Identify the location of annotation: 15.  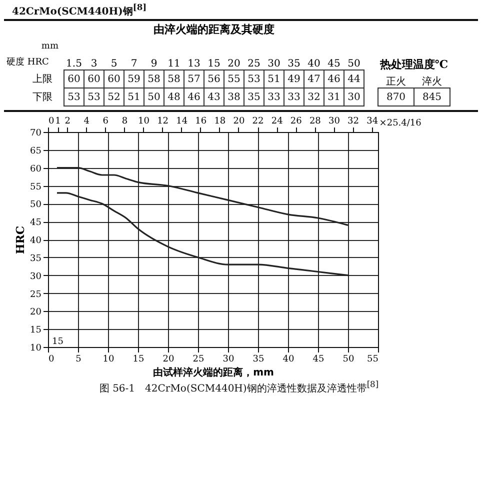
(58, 342).